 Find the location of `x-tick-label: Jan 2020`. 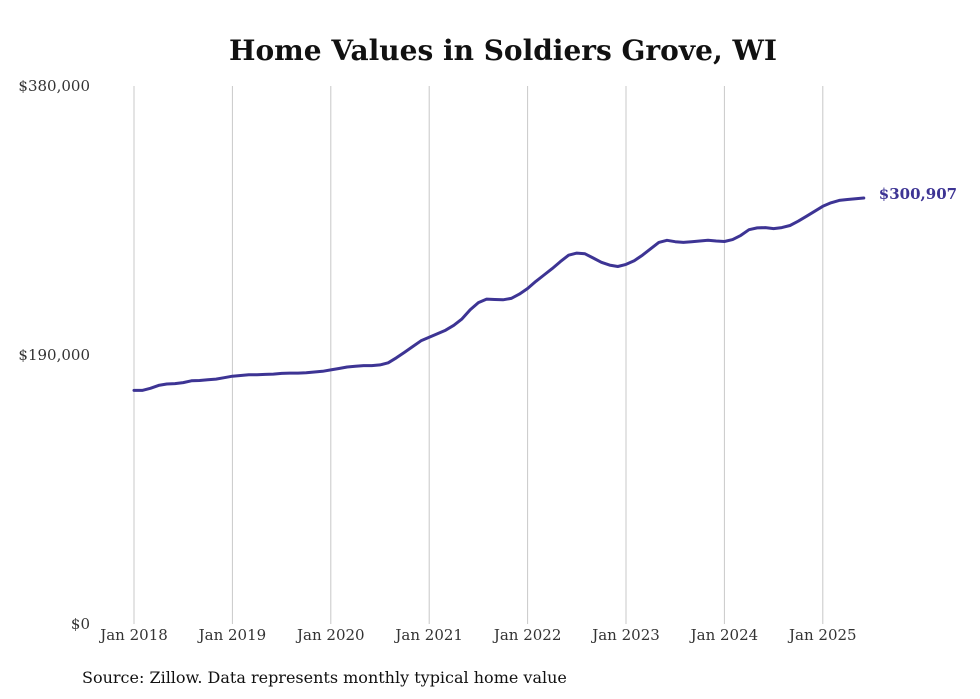

x-tick-label: Jan 2020 is located at coordinates (330, 635).